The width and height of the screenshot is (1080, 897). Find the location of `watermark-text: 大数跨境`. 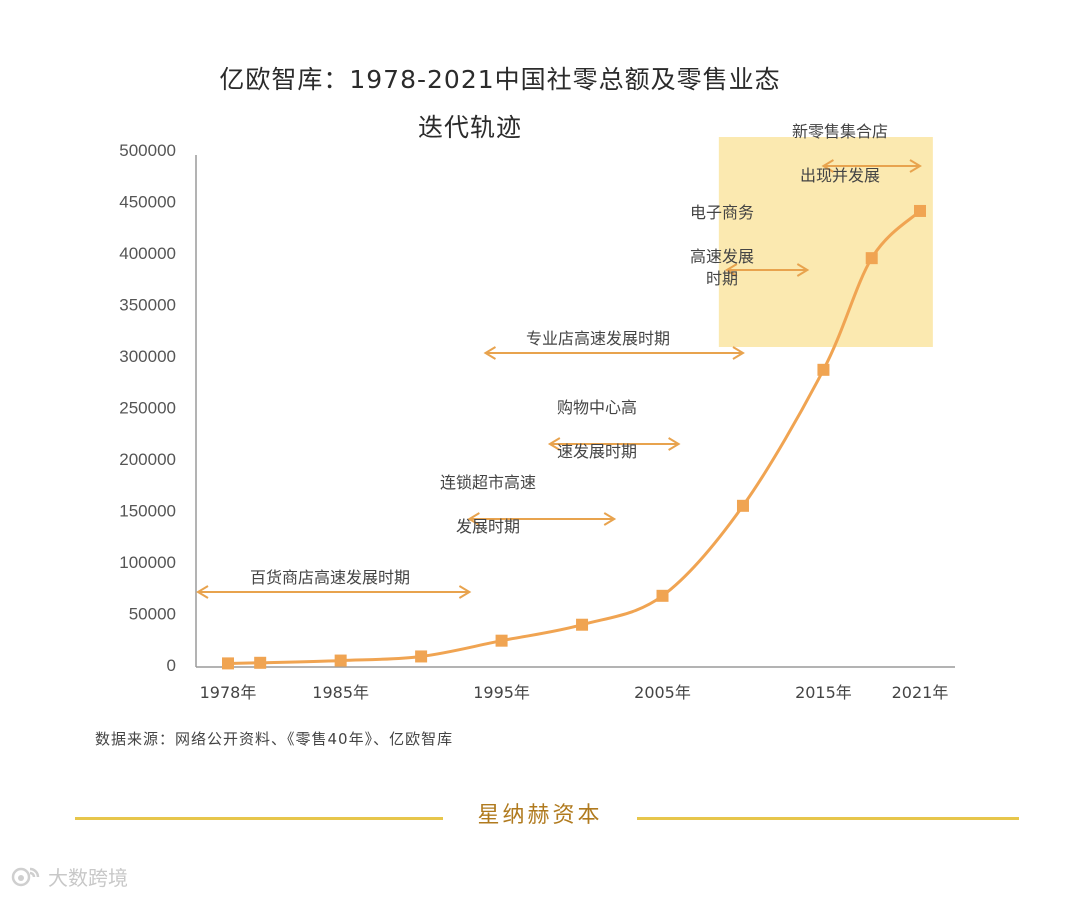

watermark-text: 大数跨境 is located at coordinates (88, 878).